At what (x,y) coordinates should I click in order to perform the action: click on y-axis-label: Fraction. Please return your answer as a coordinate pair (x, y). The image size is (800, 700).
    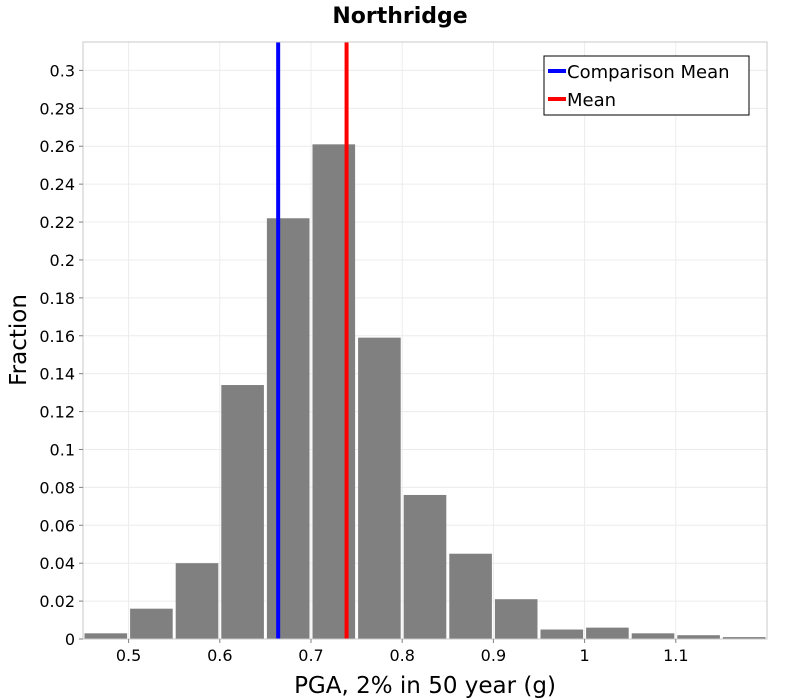
    Looking at the image, I should click on (19, 340).